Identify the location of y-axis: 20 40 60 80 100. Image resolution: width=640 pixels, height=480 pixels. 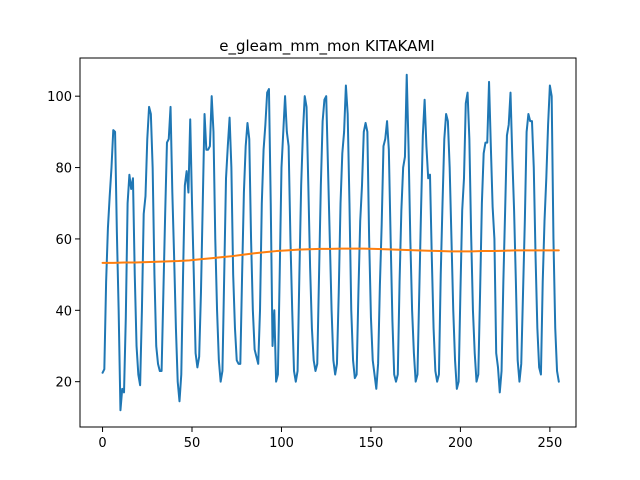
(63, 240).